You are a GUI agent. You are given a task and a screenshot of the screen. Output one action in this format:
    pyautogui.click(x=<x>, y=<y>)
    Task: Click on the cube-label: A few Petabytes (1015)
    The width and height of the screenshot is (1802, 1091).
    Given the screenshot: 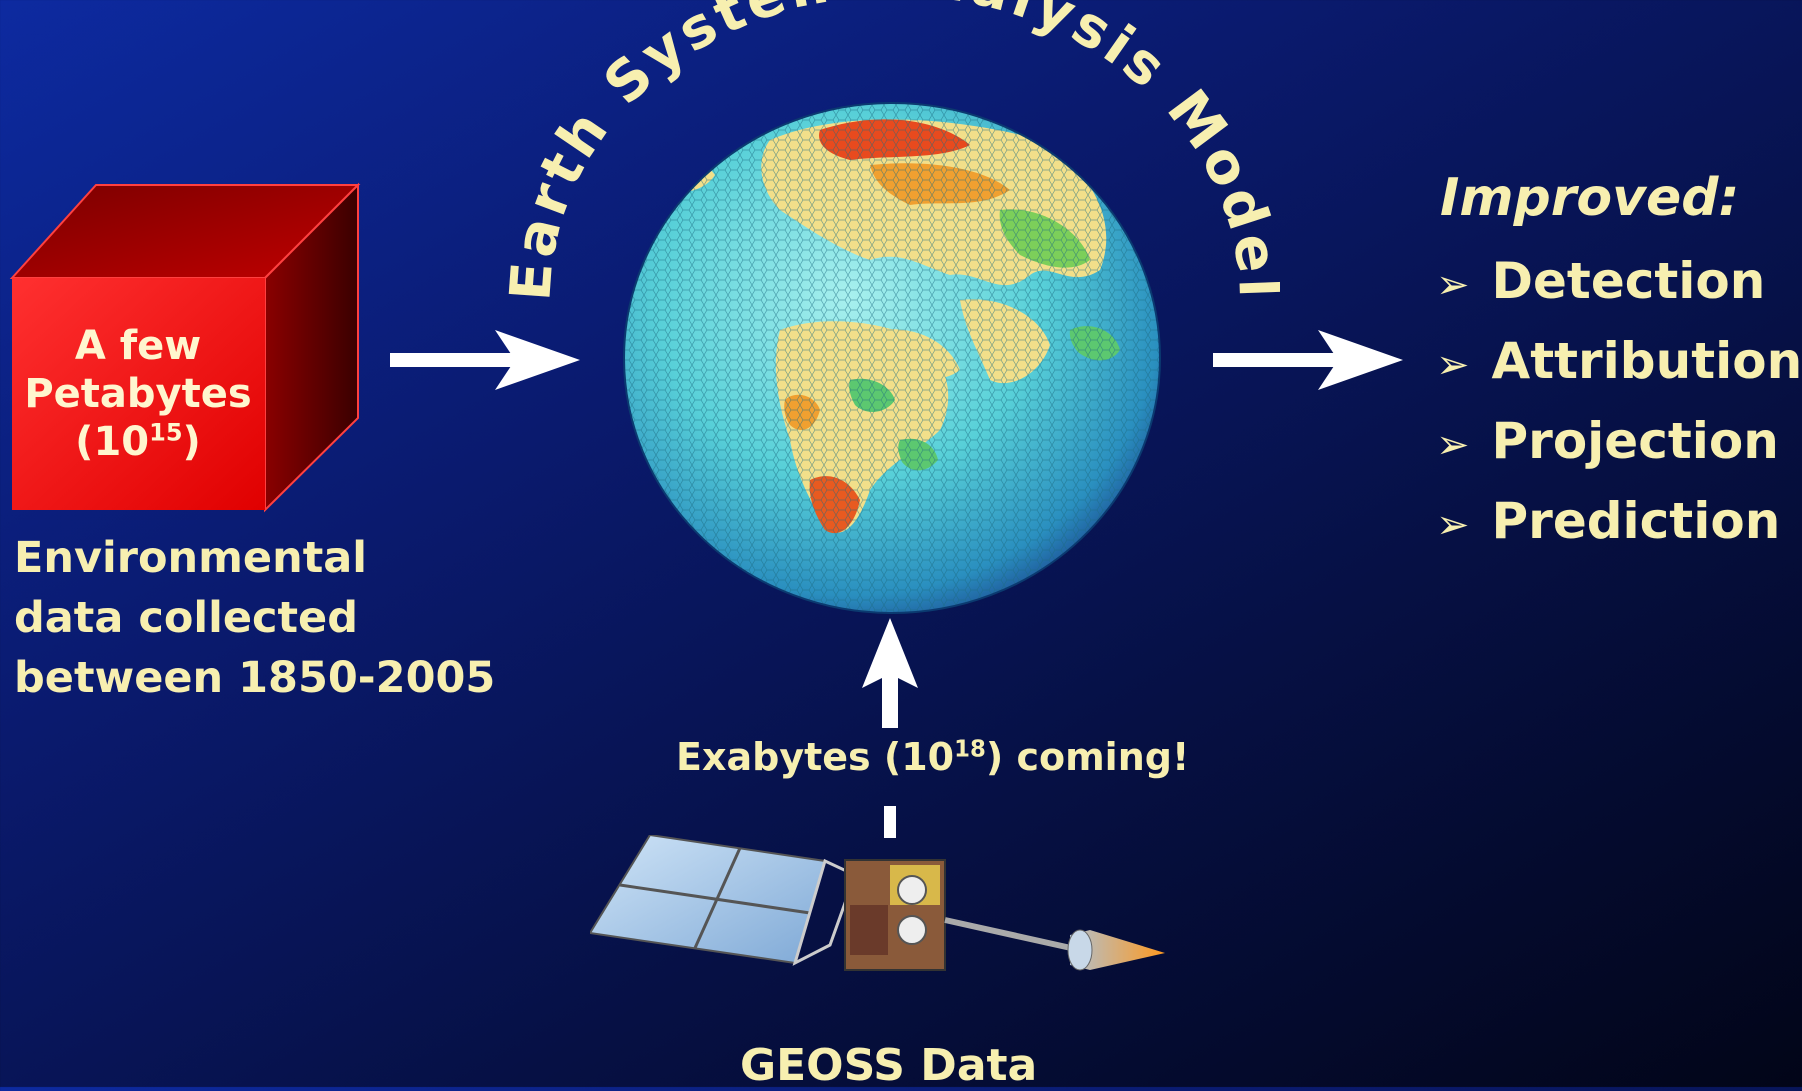 What is the action you would take?
    pyautogui.click(x=138, y=394)
    